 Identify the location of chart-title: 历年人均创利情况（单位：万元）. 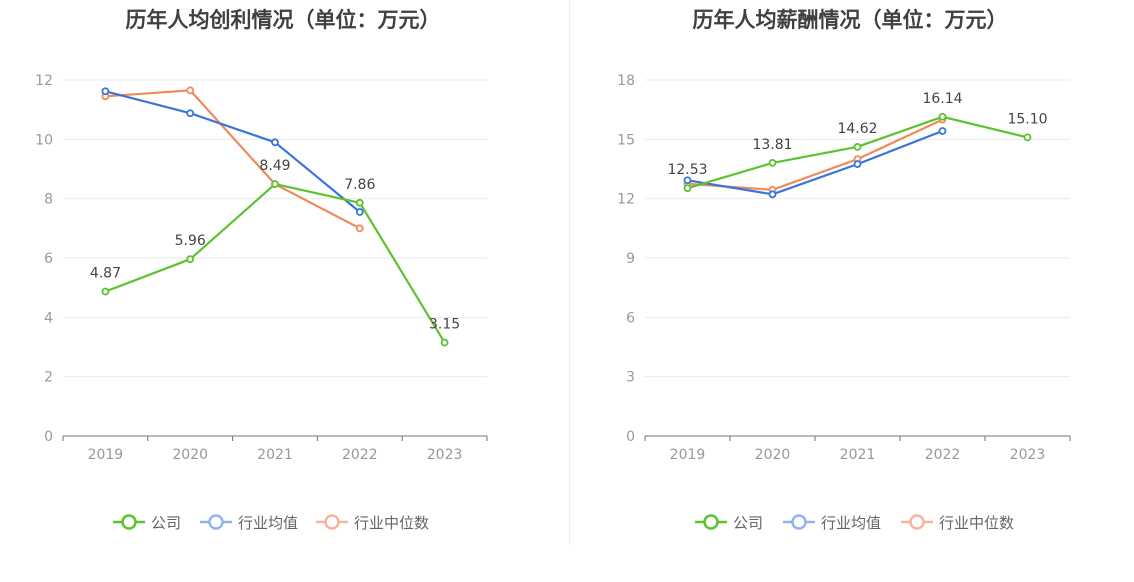
(283, 20).